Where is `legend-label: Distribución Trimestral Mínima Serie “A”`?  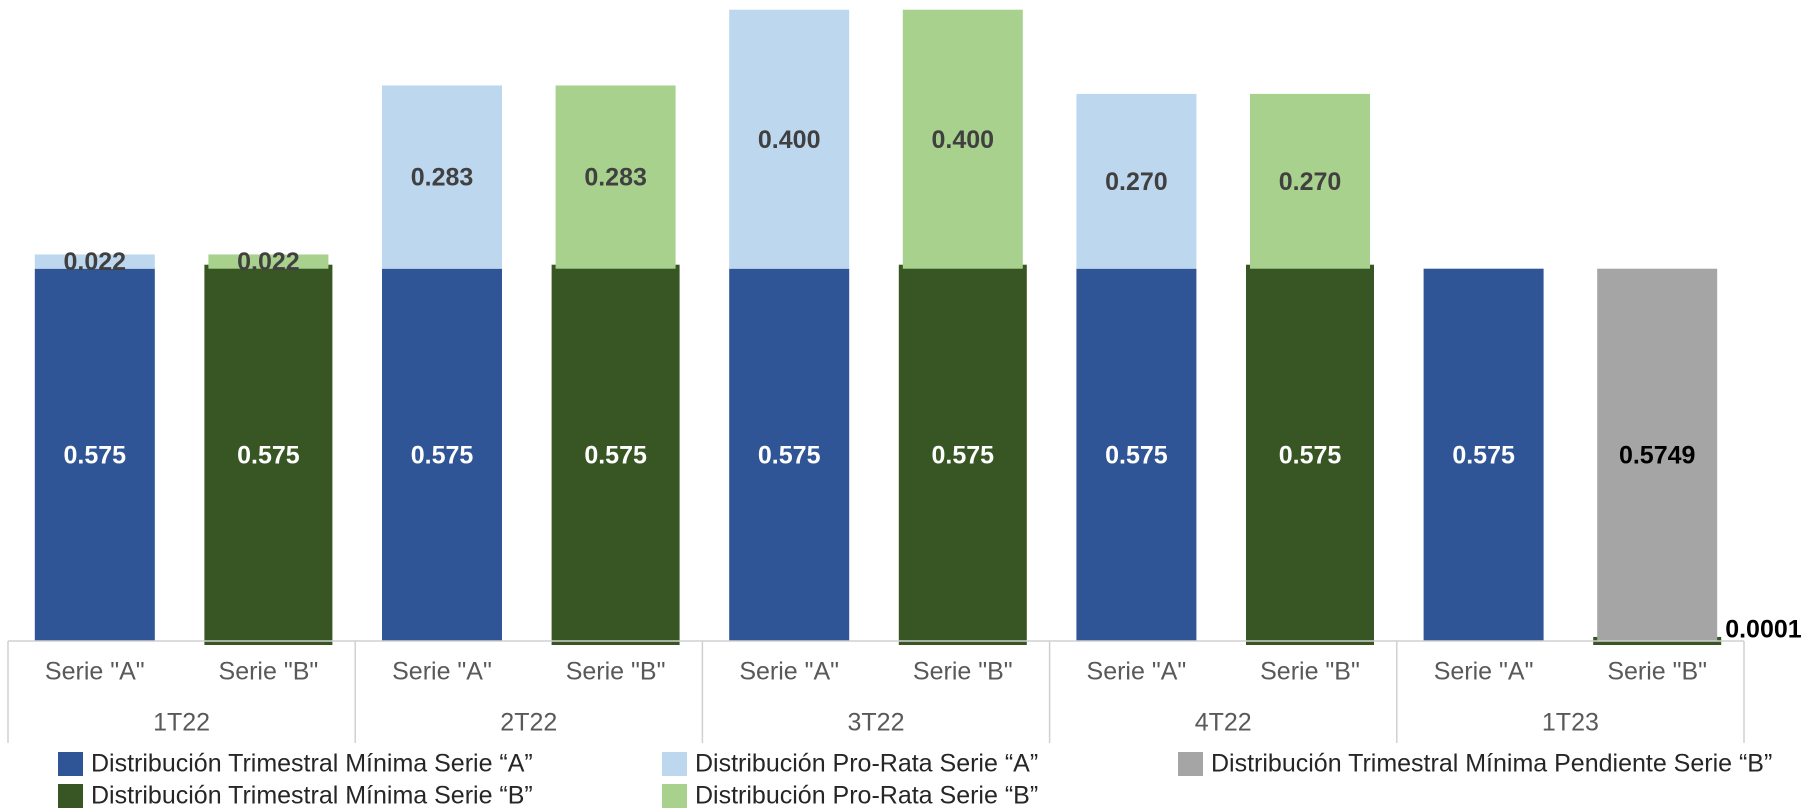 legend-label: Distribución Trimestral Mínima Serie “A” is located at coordinates (312, 764).